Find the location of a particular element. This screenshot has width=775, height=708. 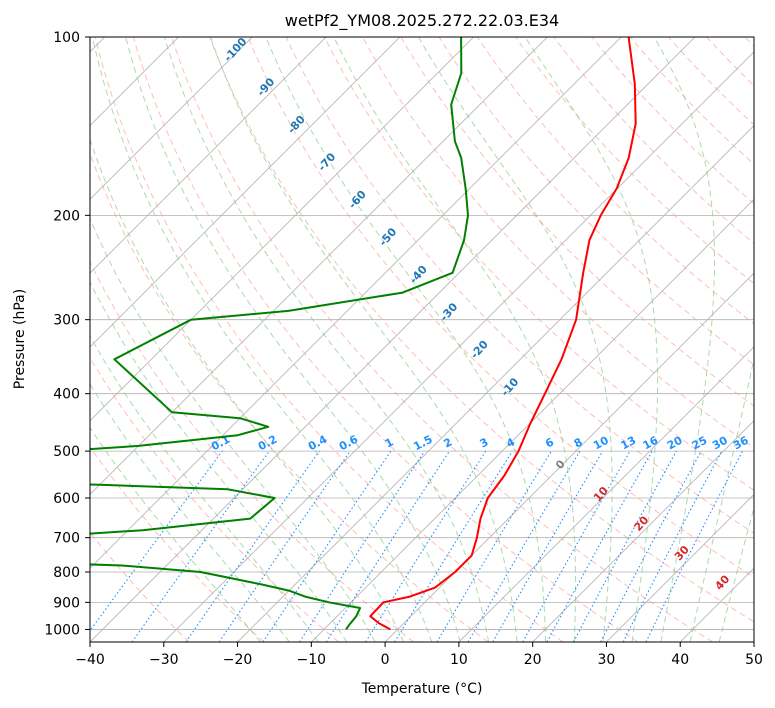

mixing-ratio-label: 20 is located at coordinates (675, 443).